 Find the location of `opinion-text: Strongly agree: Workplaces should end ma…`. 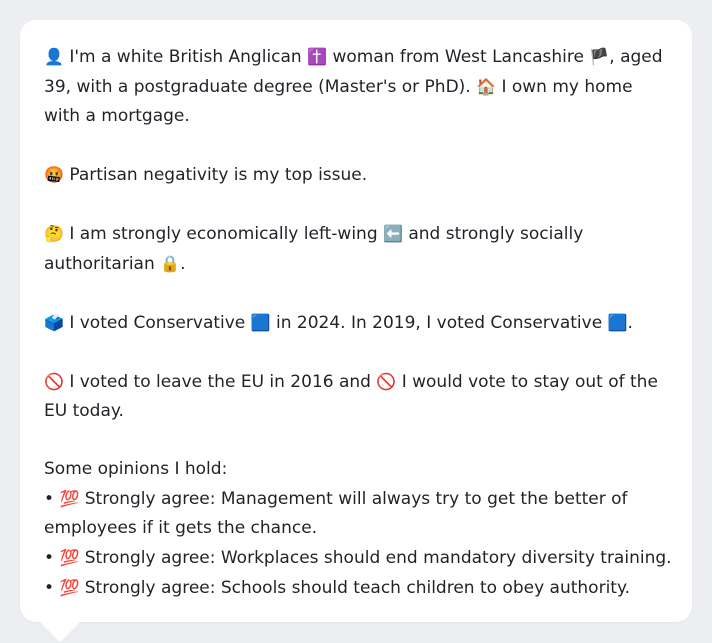

opinion-text: Strongly agree: Workplaces should end ma… is located at coordinates (378, 558).